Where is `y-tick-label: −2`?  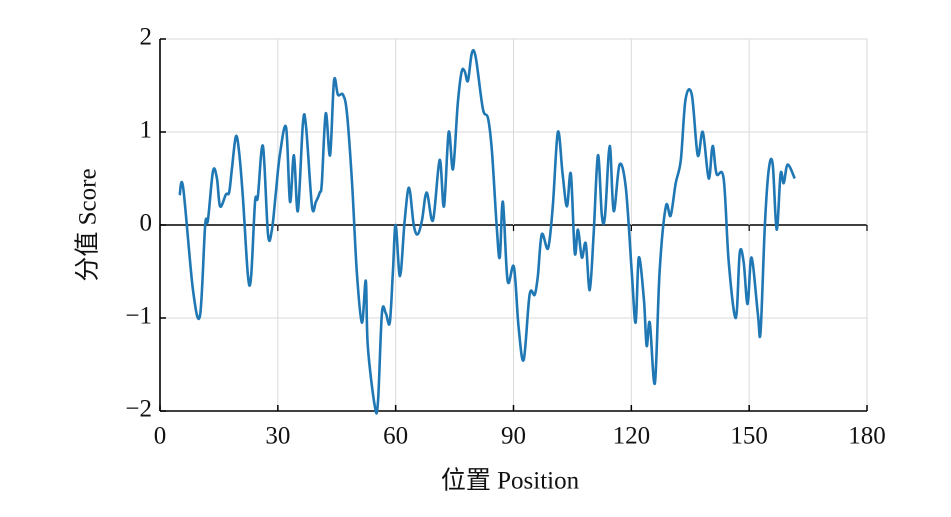
y-tick-label: −2 is located at coordinates (138, 409).